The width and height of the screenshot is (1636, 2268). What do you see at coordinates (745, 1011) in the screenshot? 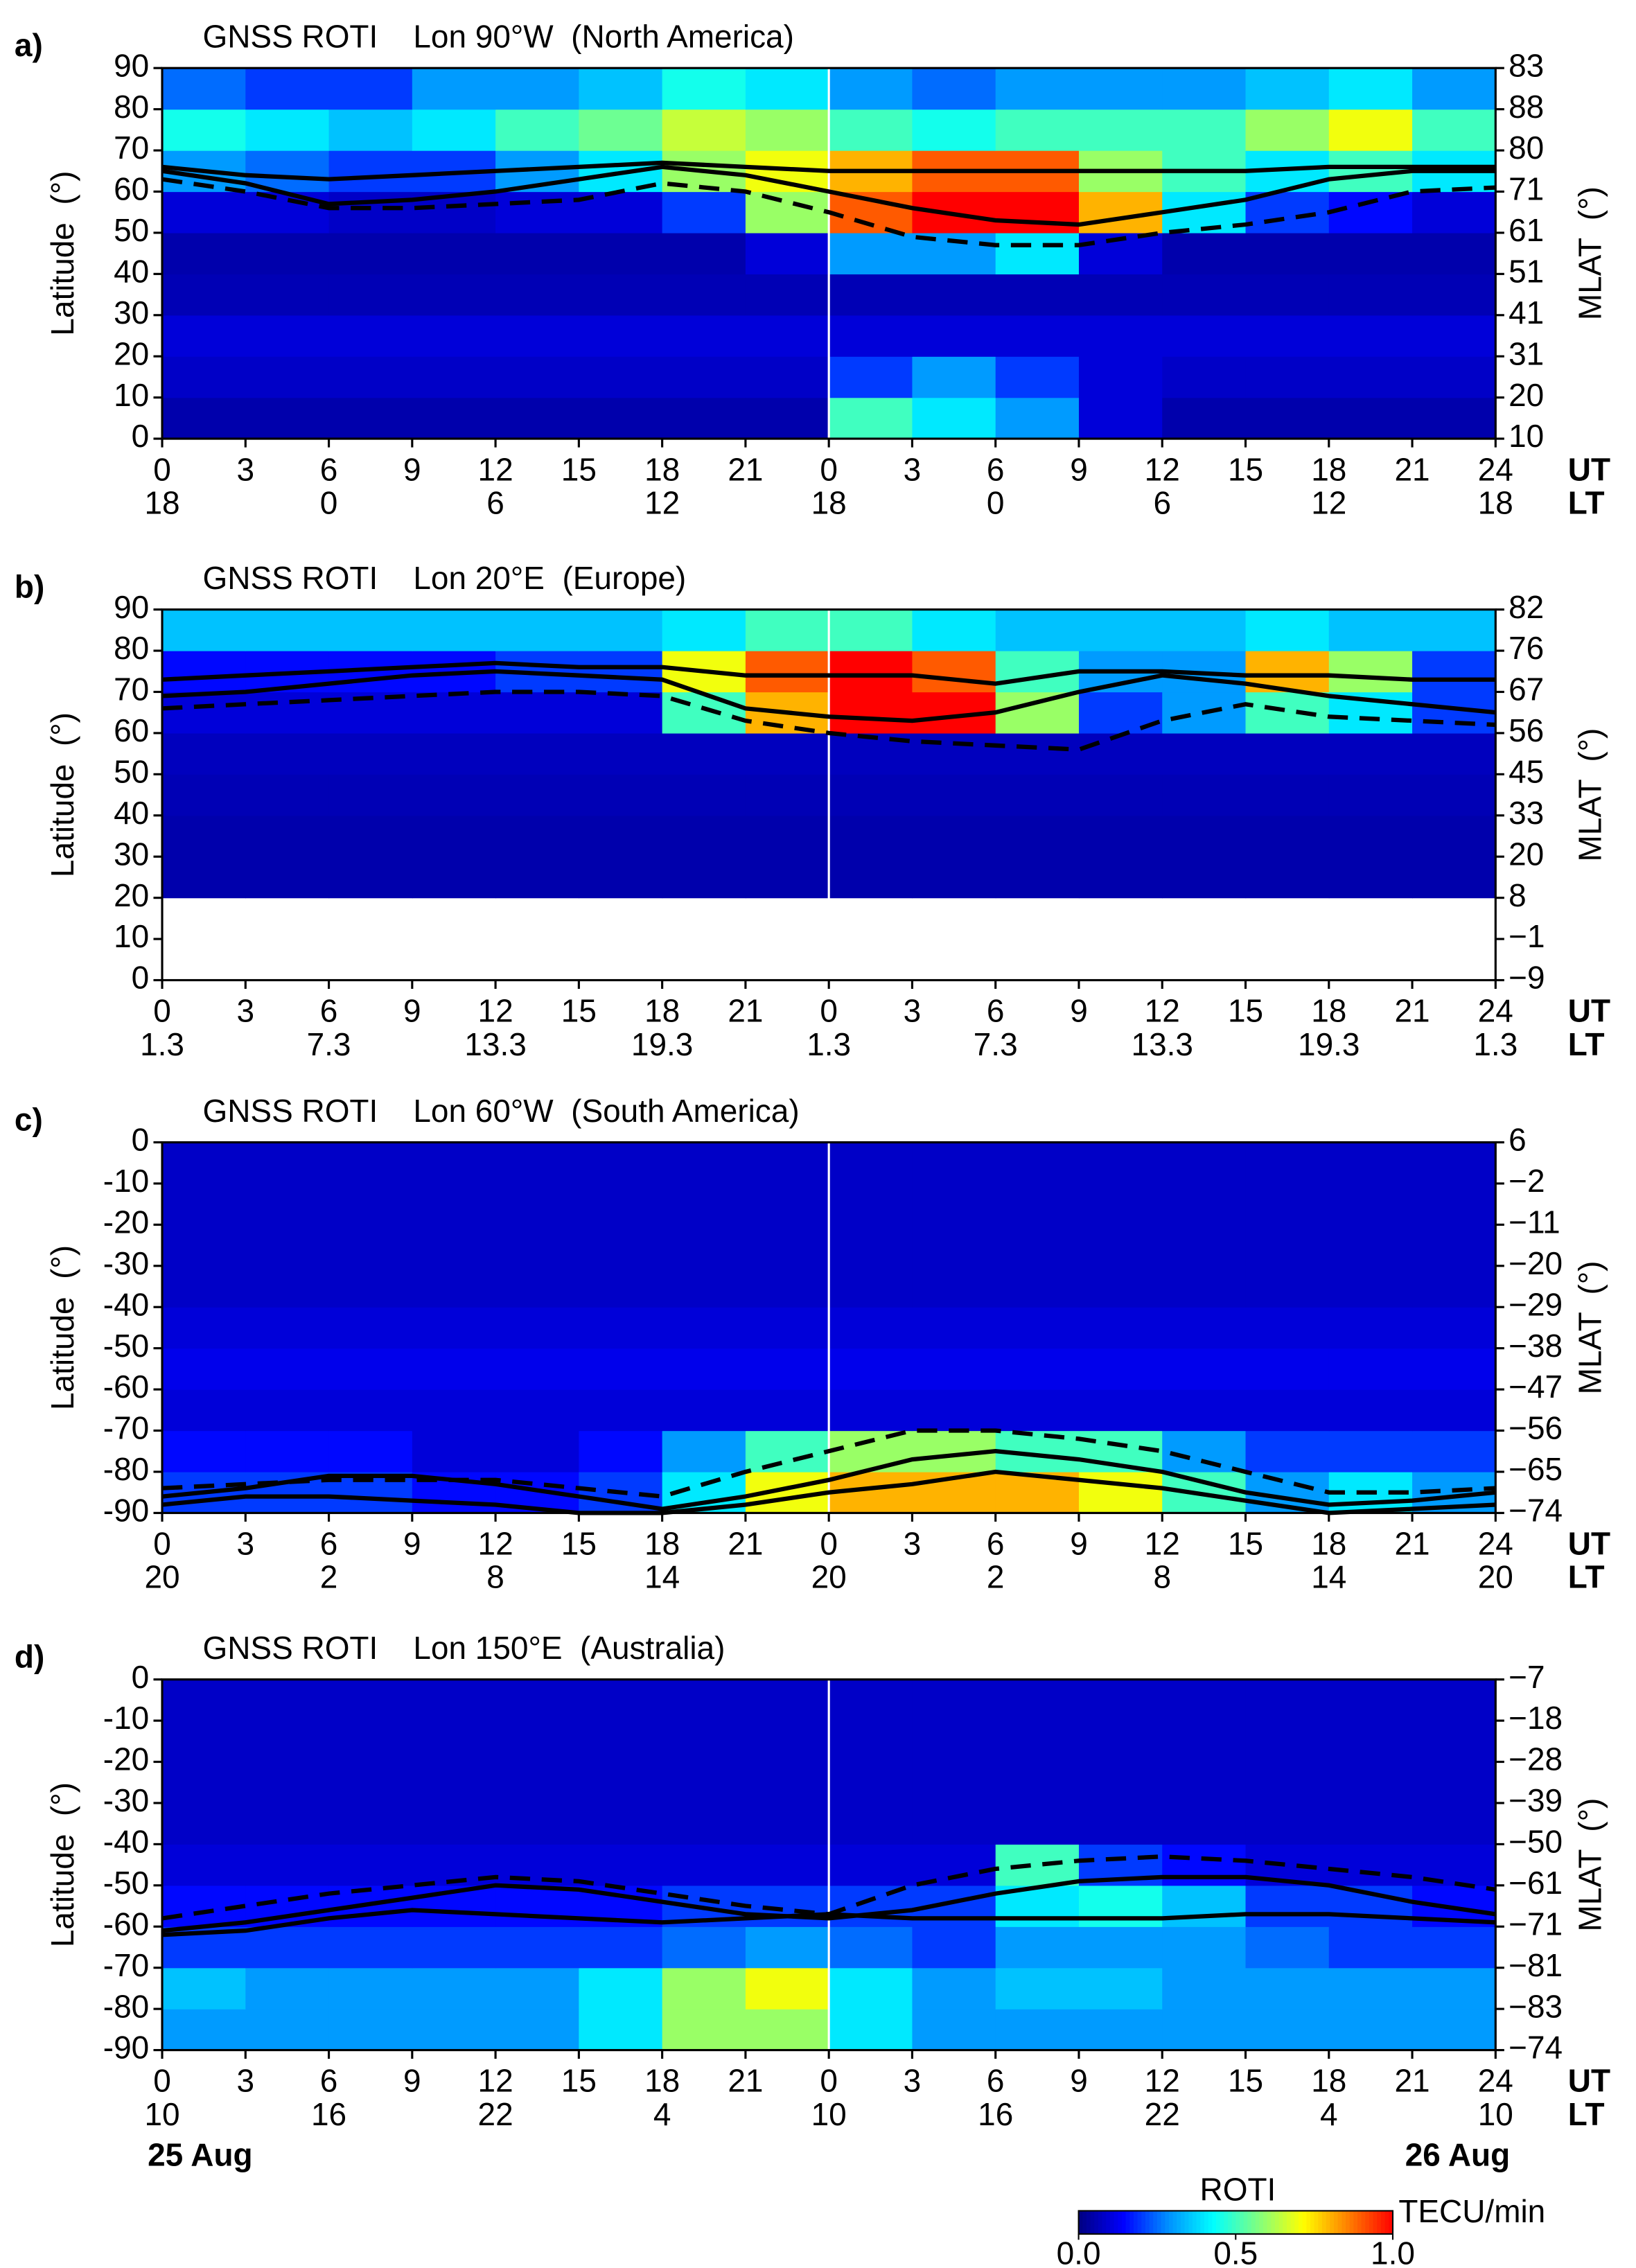
I see `x-tick-label: 21` at bounding box center [745, 1011].